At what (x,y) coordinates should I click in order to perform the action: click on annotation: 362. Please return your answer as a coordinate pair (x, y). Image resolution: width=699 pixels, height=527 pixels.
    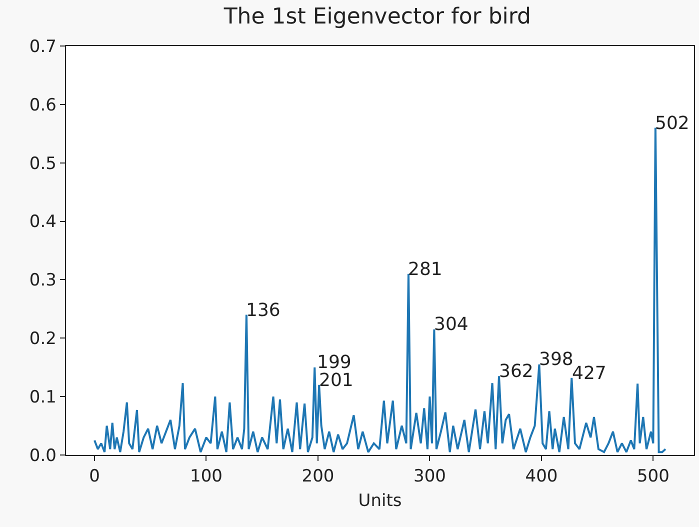
    Looking at the image, I should click on (516, 371).